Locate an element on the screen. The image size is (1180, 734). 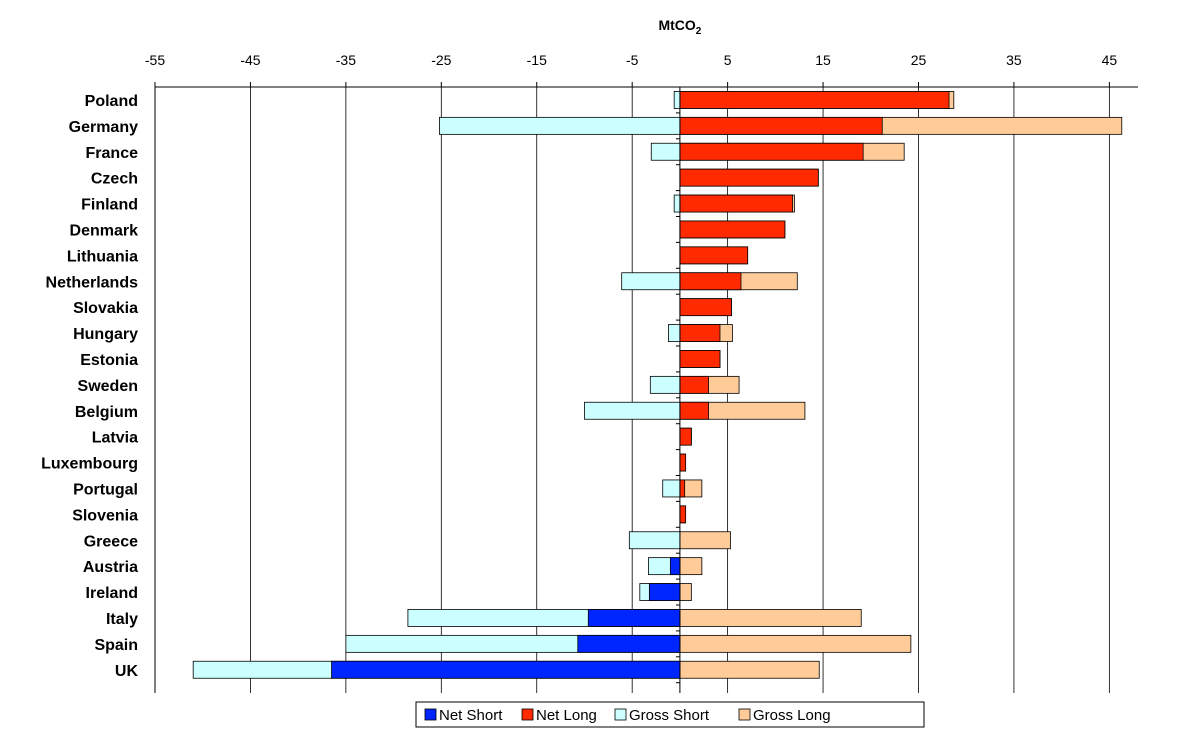
category-label: Austria is located at coordinates (110, 567).